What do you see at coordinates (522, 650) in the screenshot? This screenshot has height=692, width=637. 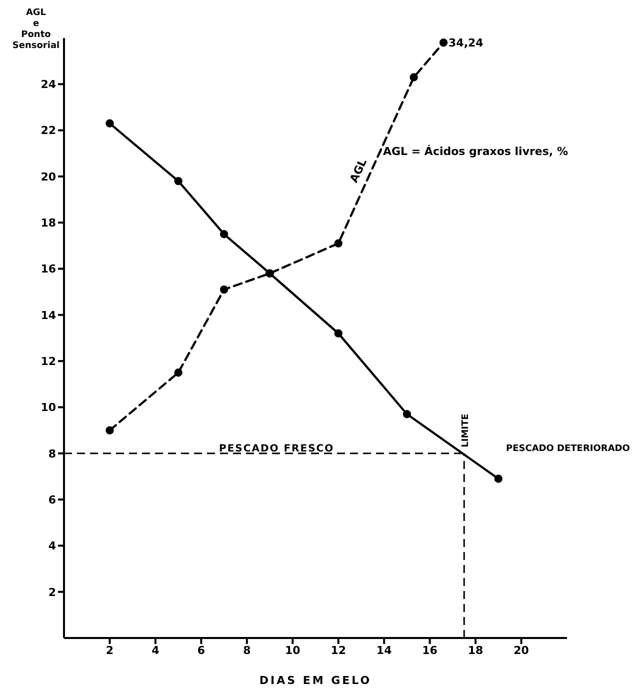 I see `x-tick-label: 20` at bounding box center [522, 650].